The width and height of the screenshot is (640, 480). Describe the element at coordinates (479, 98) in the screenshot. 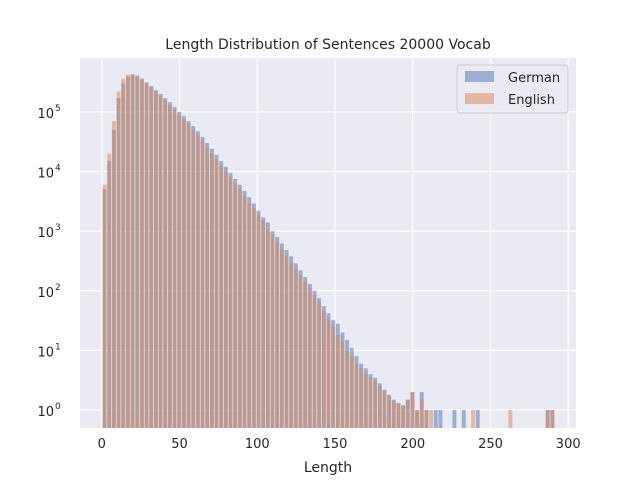

I see `legend-swatch-english` at that location.